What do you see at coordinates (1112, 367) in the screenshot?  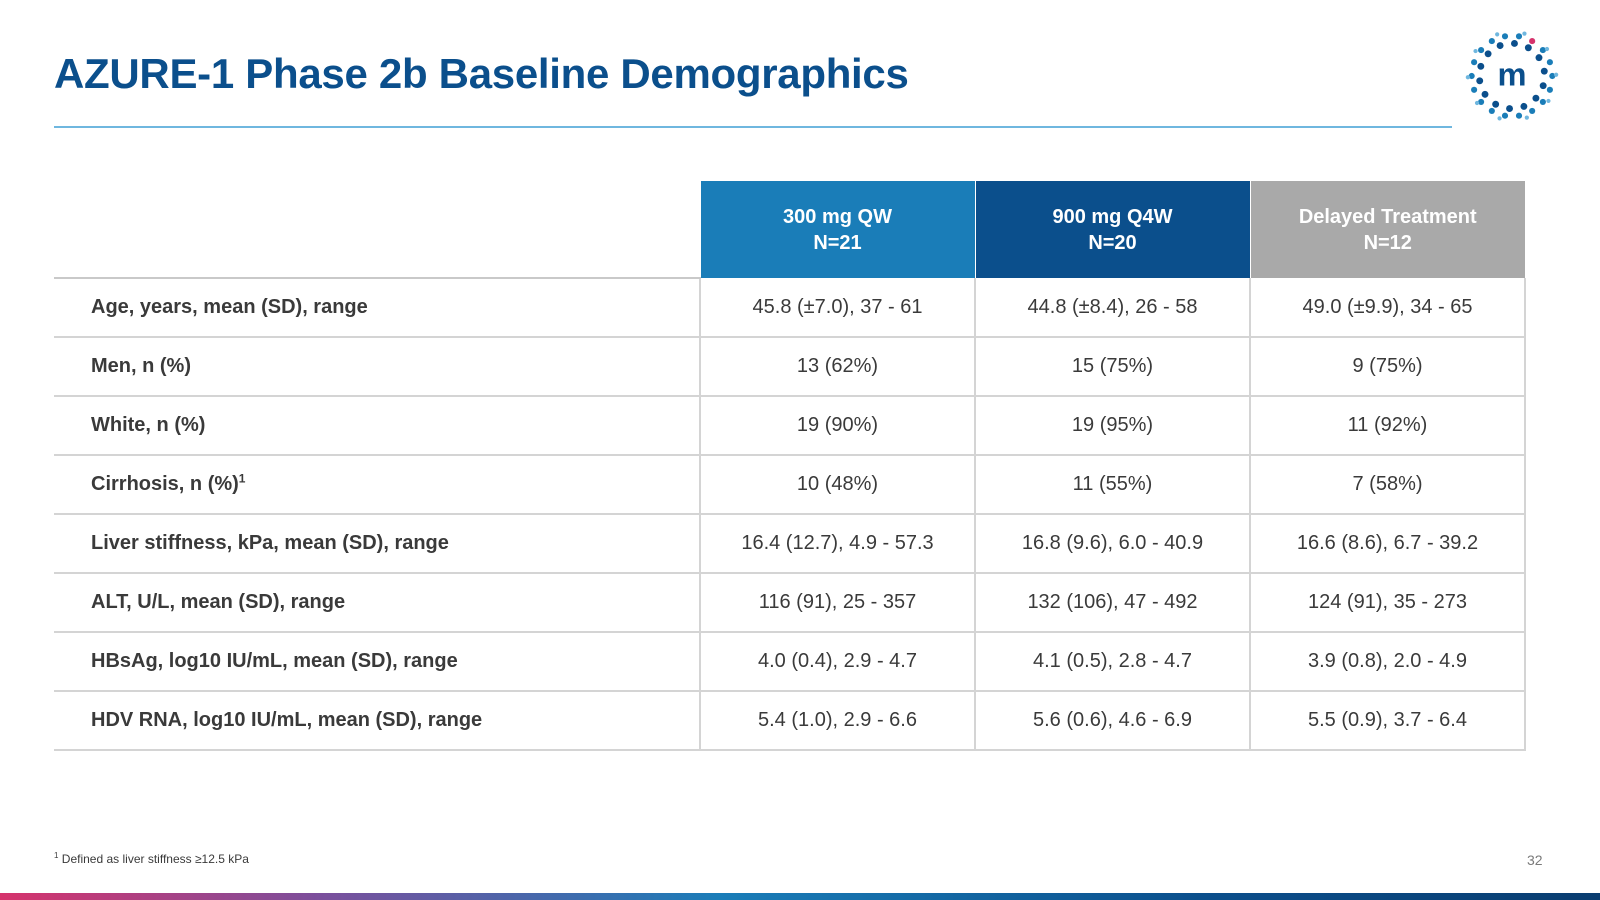 I see `row-value: 15 (75%)` at bounding box center [1112, 367].